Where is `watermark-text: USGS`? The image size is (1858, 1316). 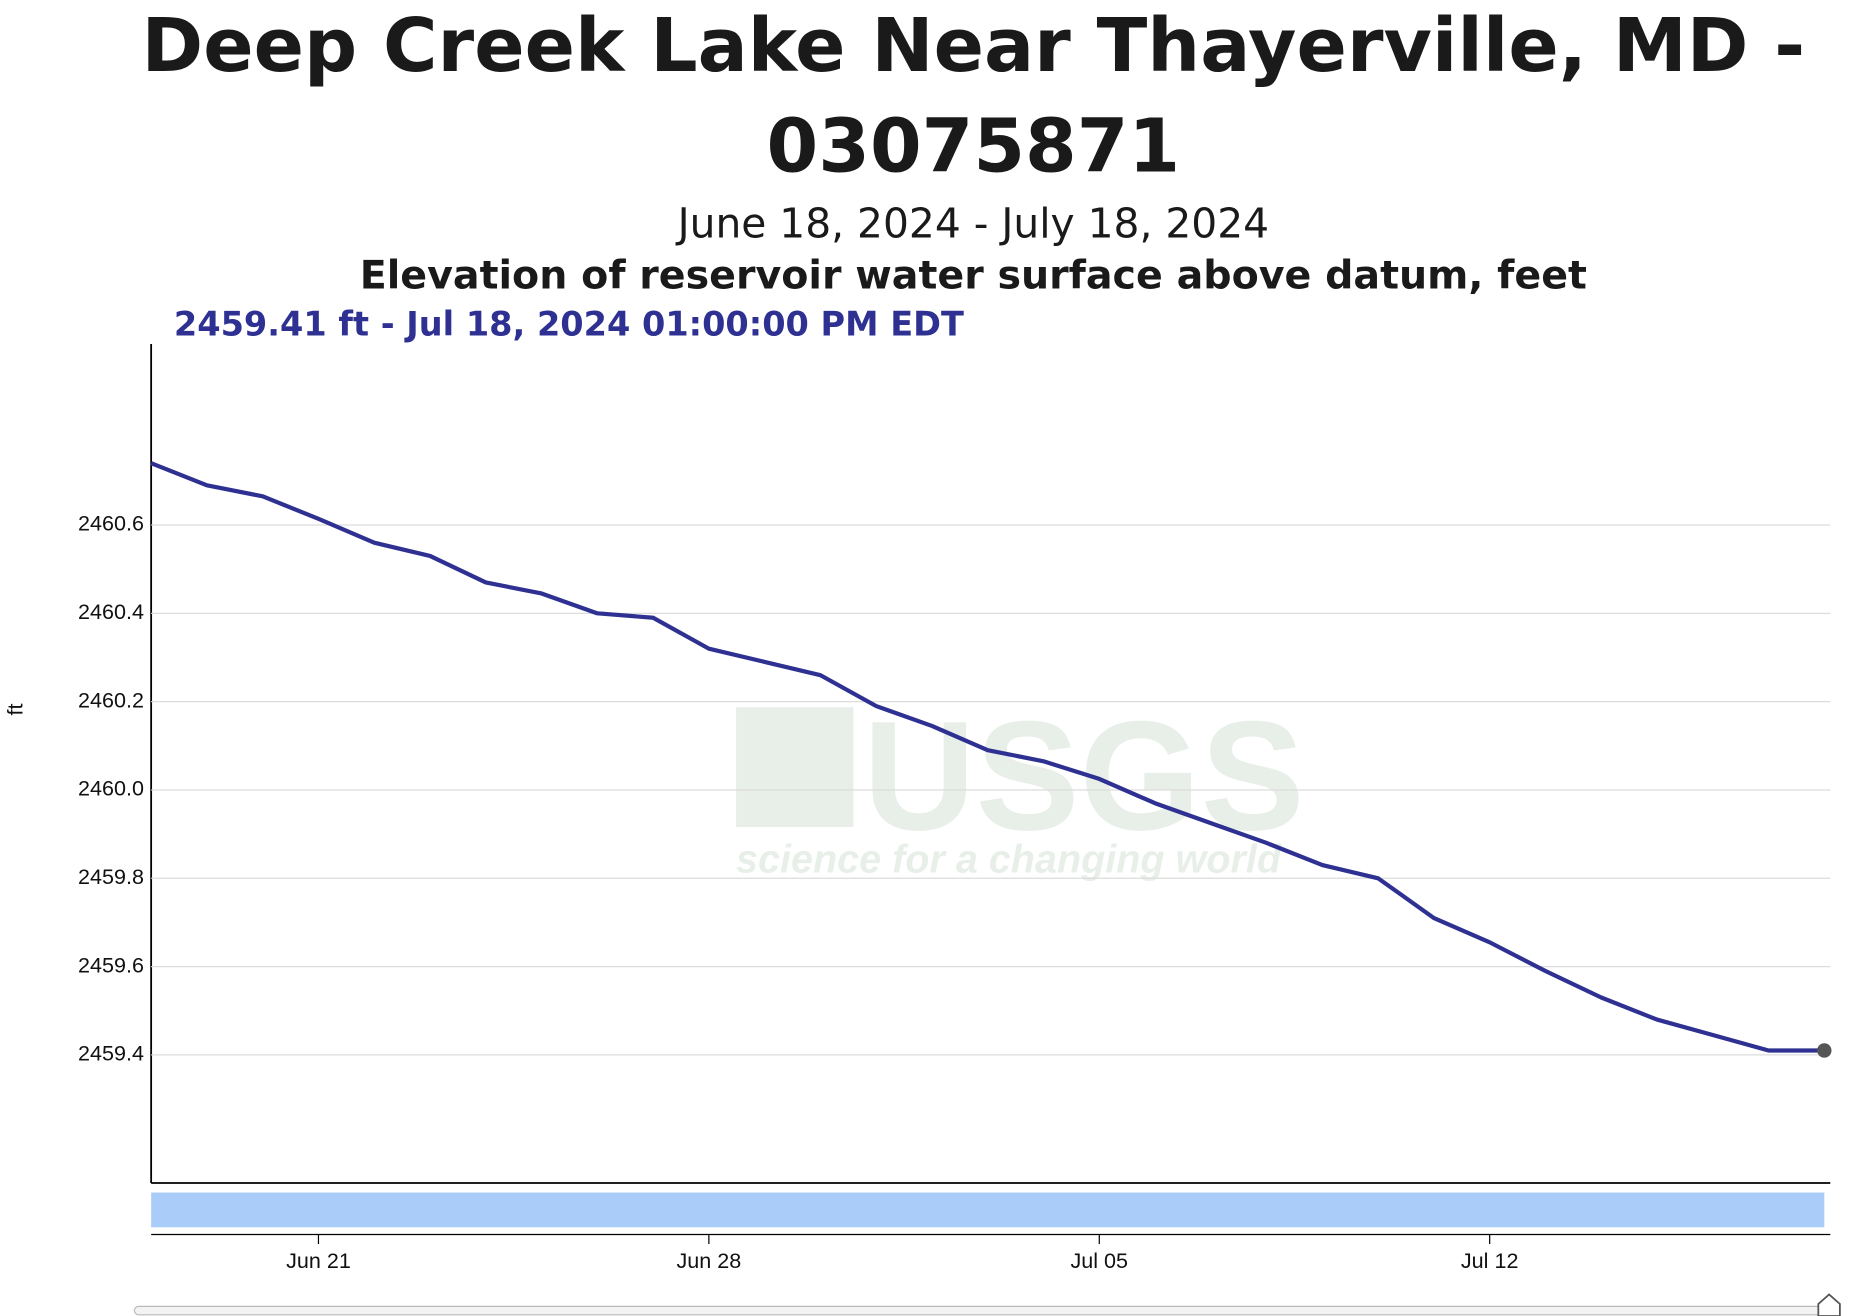
watermark-text: USGS is located at coordinates (1084, 776).